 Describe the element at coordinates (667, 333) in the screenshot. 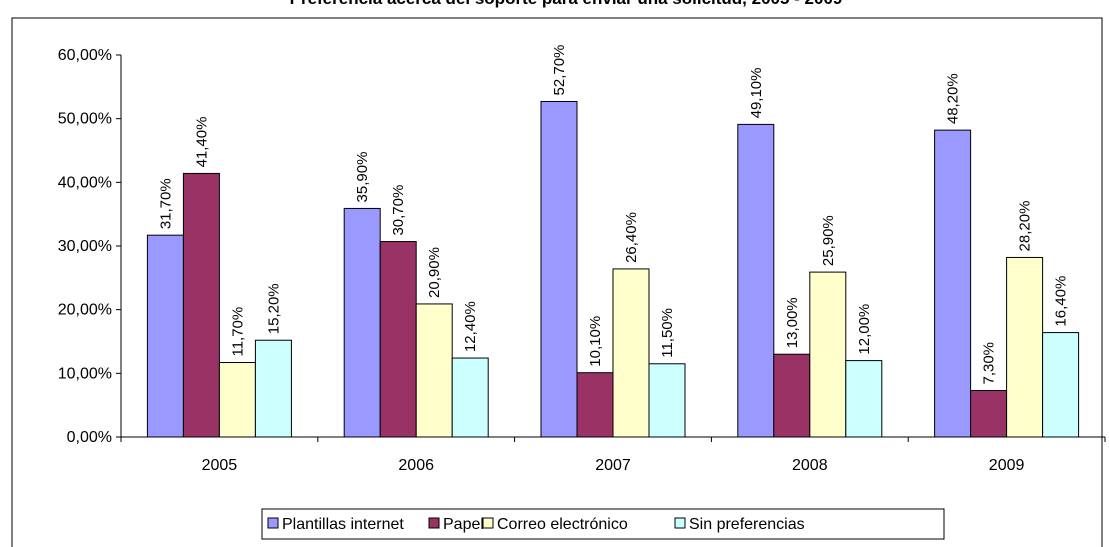

I see `data-label: 11,50%` at that location.